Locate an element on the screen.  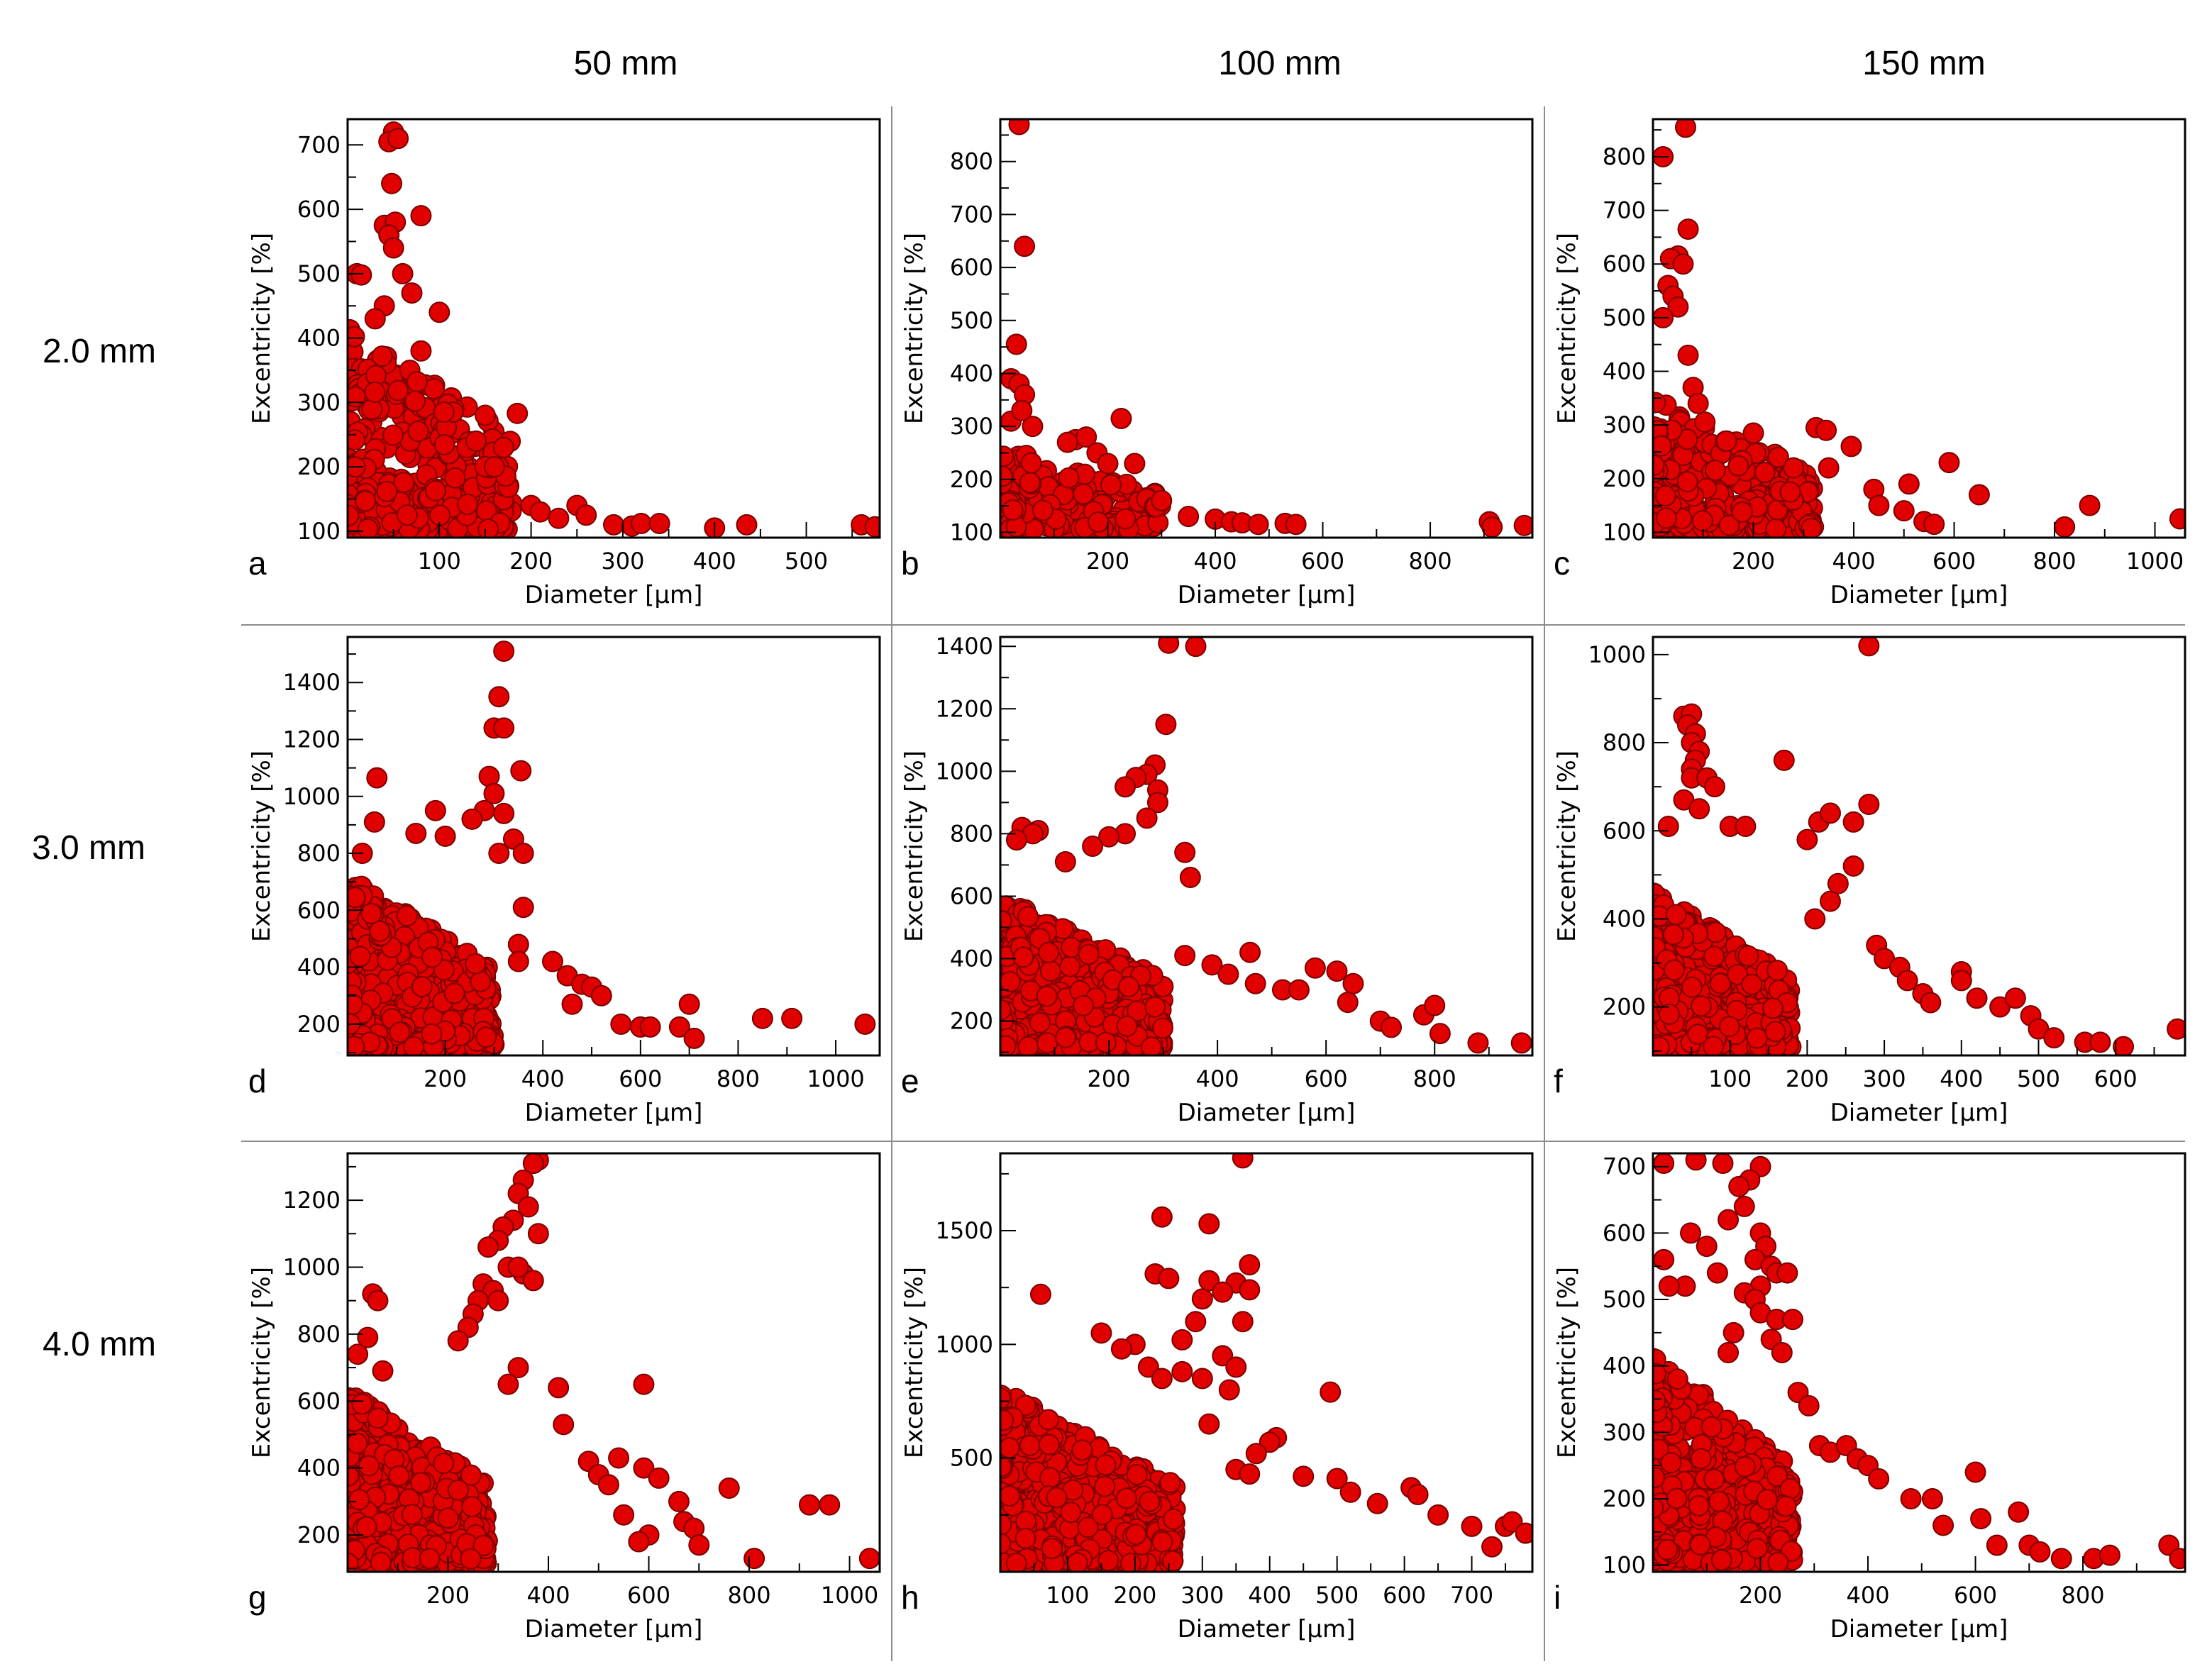
x-tick-label: 200 is located at coordinates (445, 1078).